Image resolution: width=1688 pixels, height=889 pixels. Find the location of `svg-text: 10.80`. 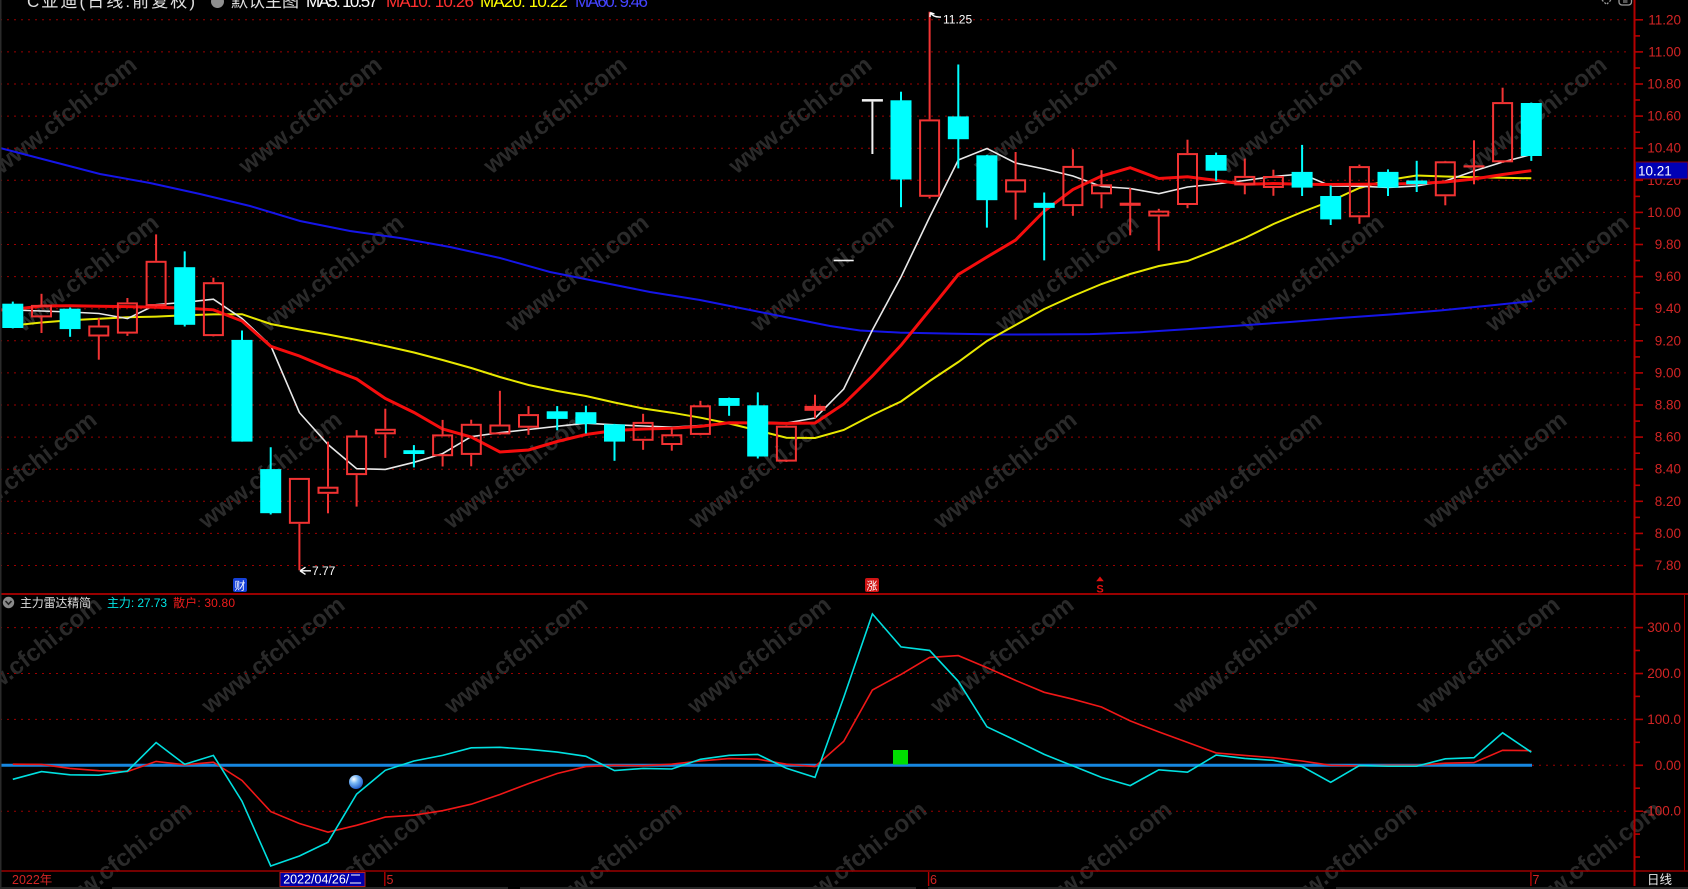

svg-text: 10.80 is located at coordinates (1664, 84).